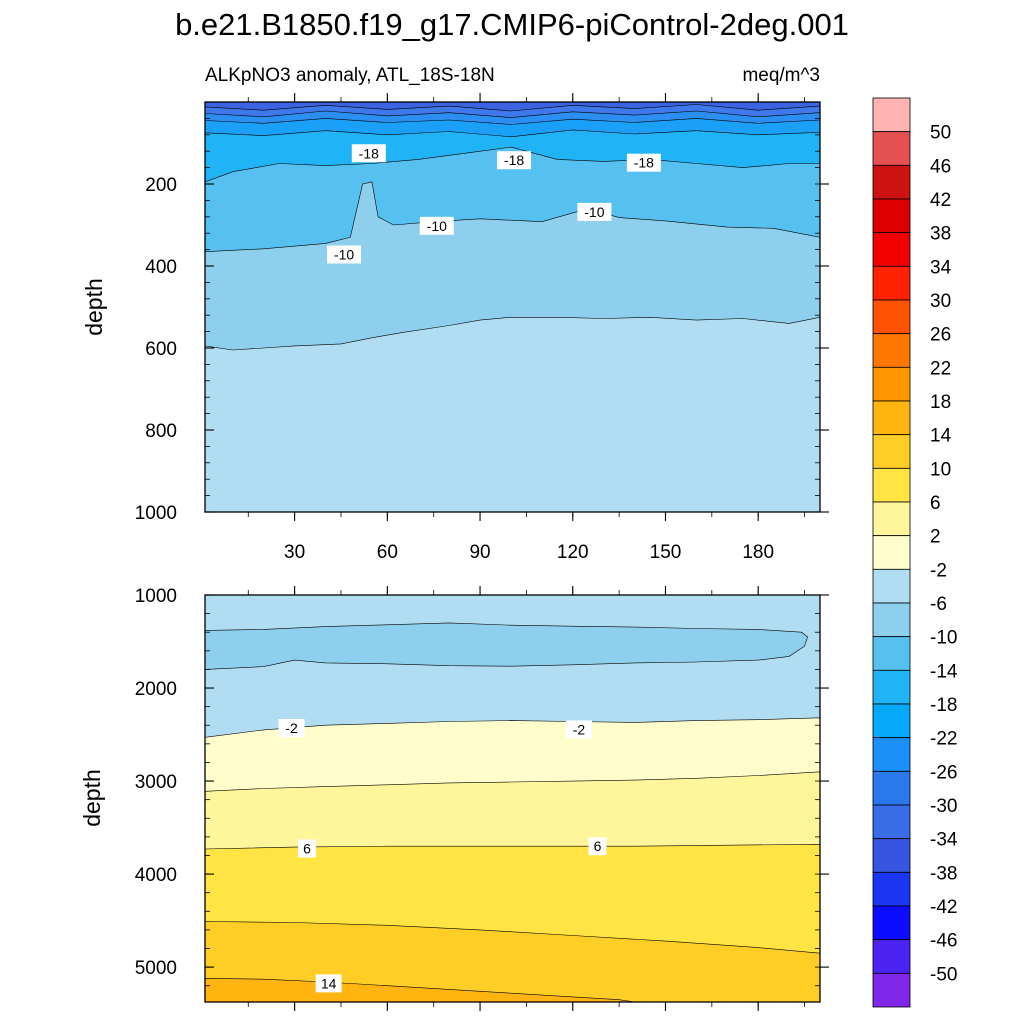 Image resolution: width=1024 pixels, height=1024 pixels. What do you see at coordinates (940, 402) in the screenshot?
I see `colorbar-label: 18` at bounding box center [940, 402].